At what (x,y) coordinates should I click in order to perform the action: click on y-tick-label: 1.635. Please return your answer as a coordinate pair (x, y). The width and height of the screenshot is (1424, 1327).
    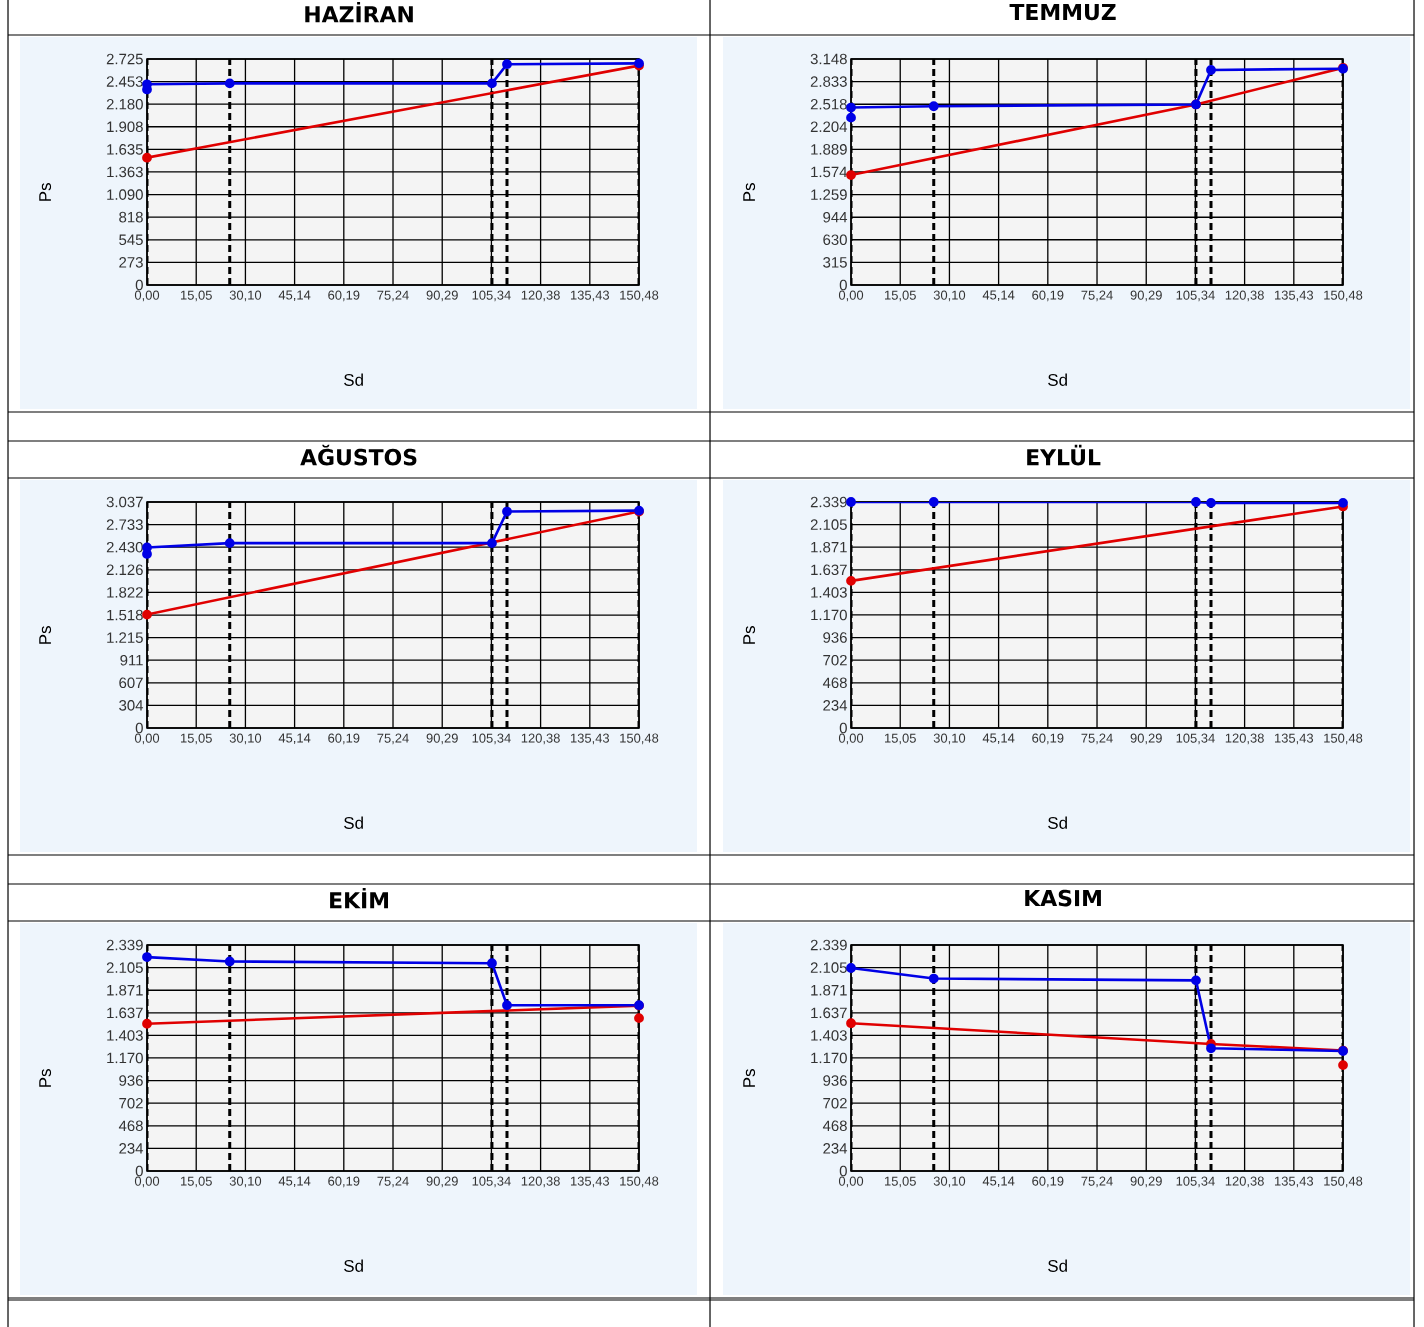
    Looking at the image, I should click on (125, 149).